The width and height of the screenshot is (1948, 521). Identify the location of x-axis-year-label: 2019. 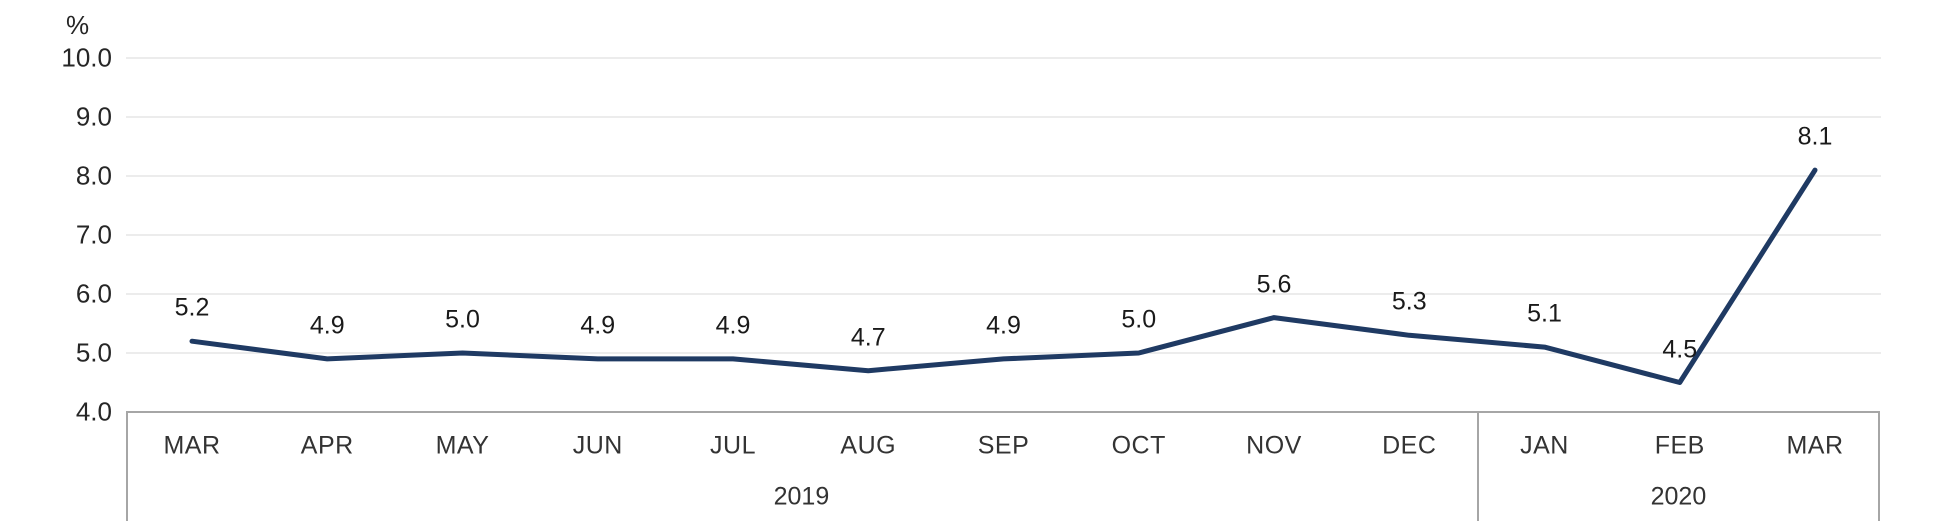
(801, 496).